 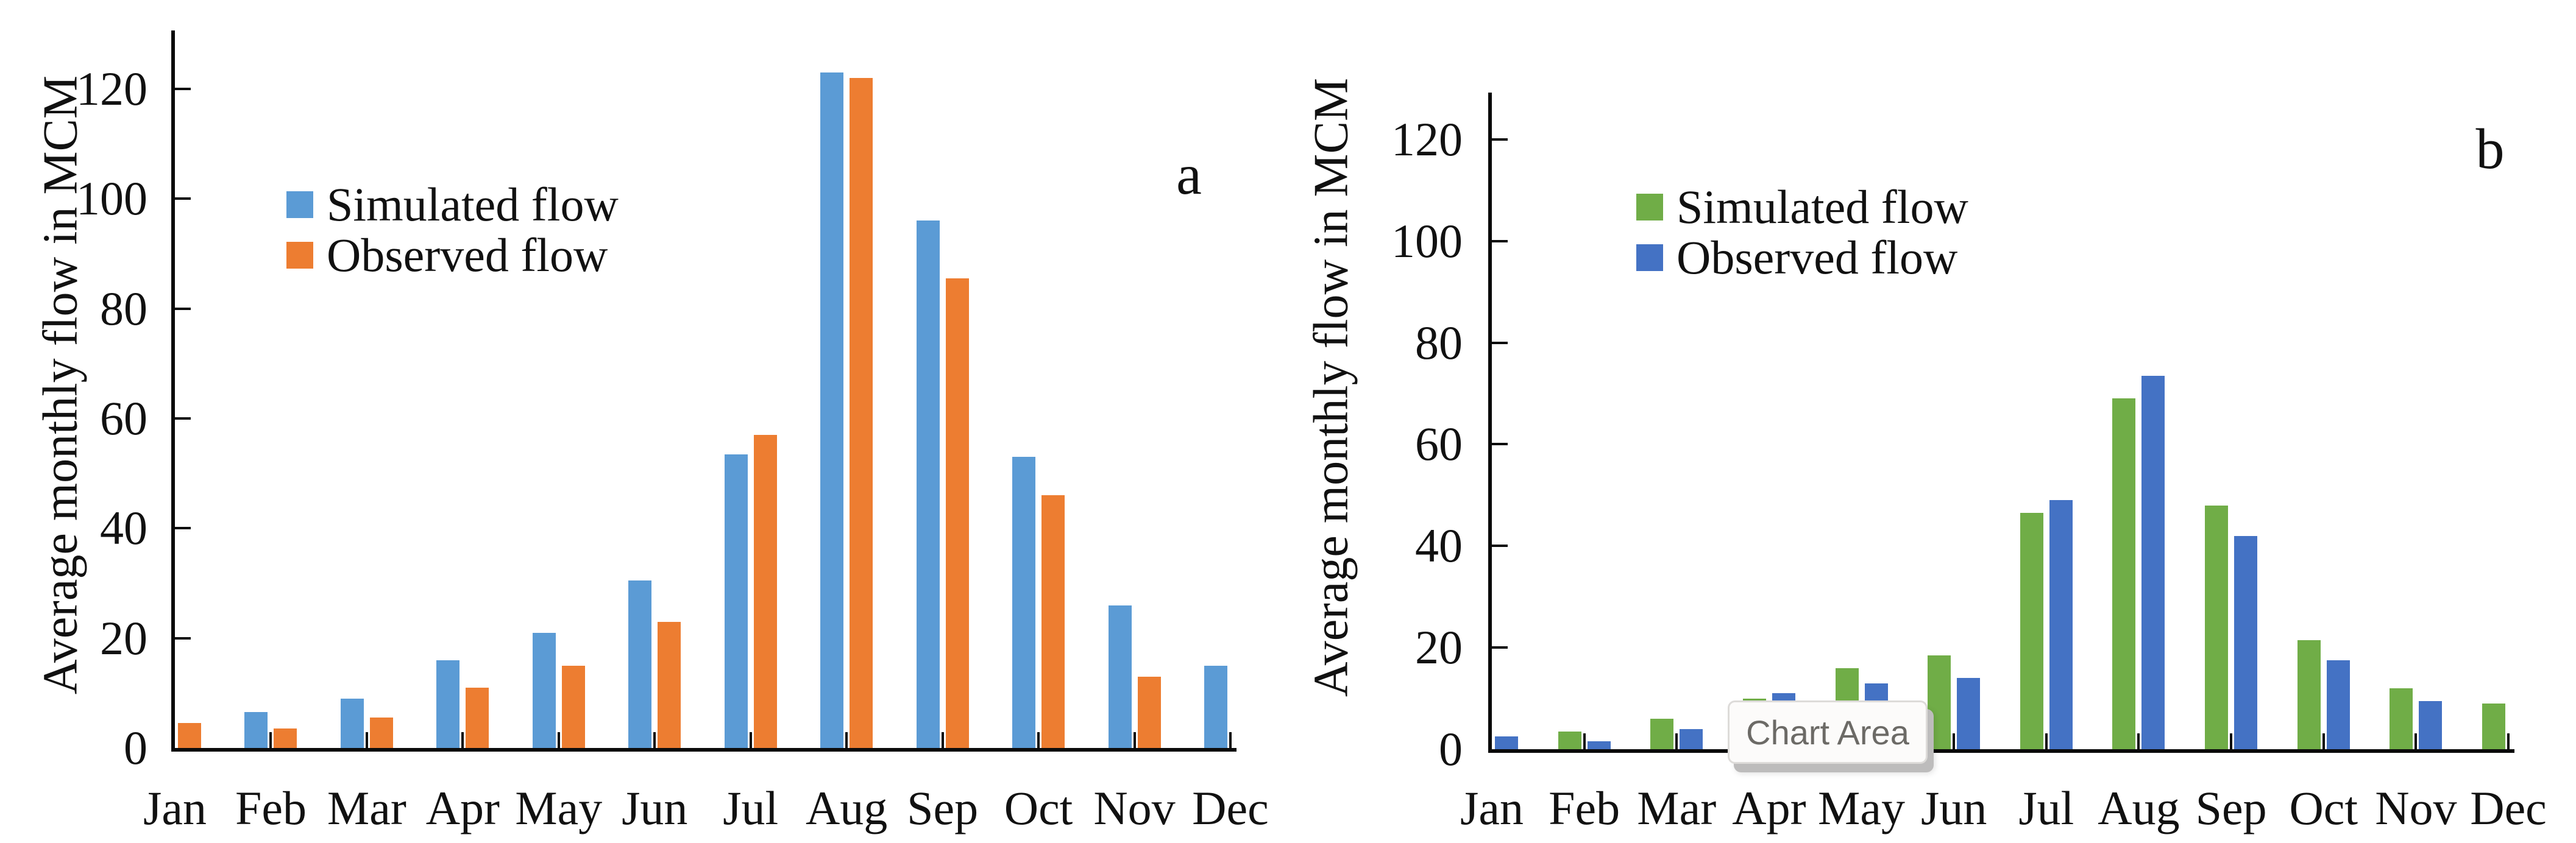 What do you see at coordinates (846, 740) in the screenshot?
I see `chart-a-x-tick-Aug` at bounding box center [846, 740].